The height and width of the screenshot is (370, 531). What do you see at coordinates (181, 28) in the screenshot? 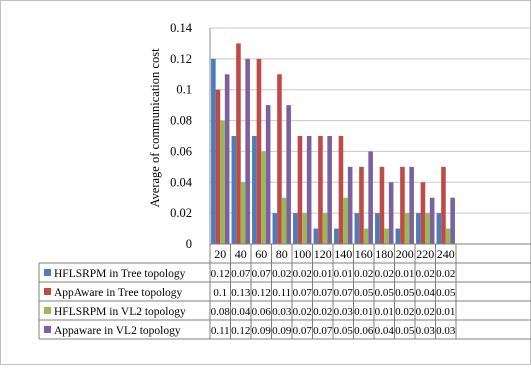
I see `y-tick-label: 0.14` at bounding box center [181, 28].